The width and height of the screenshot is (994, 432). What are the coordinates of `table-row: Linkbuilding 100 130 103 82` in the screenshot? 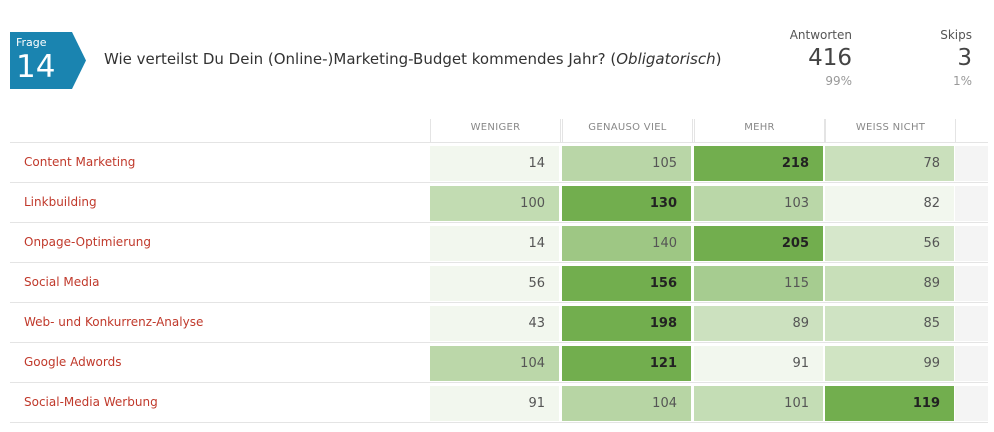 It's located at (499, 203).